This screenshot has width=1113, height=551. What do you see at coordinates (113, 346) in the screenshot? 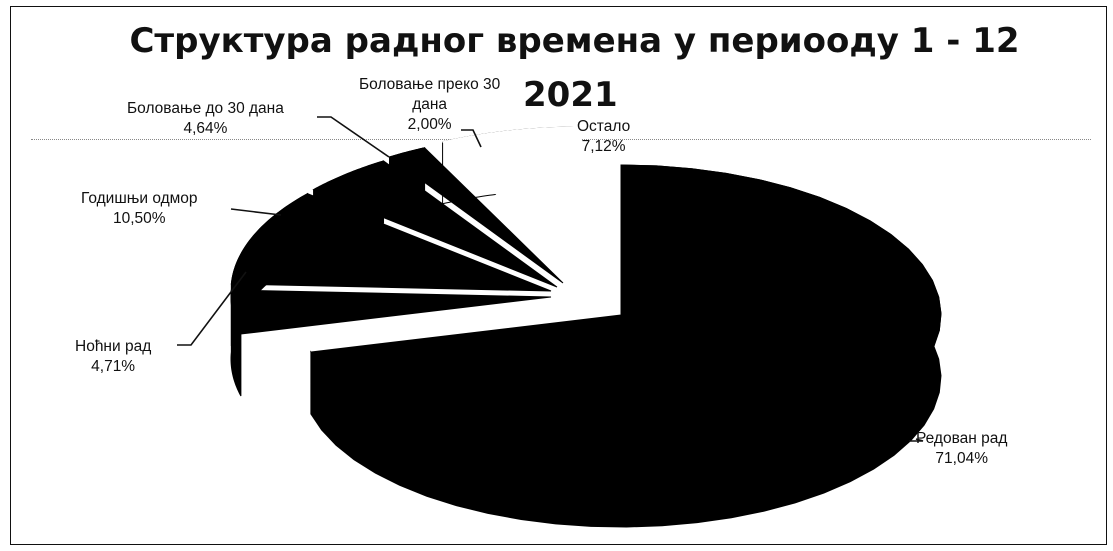
I see `slice-name: Ноћни рад` at bounding box center [113, 346].